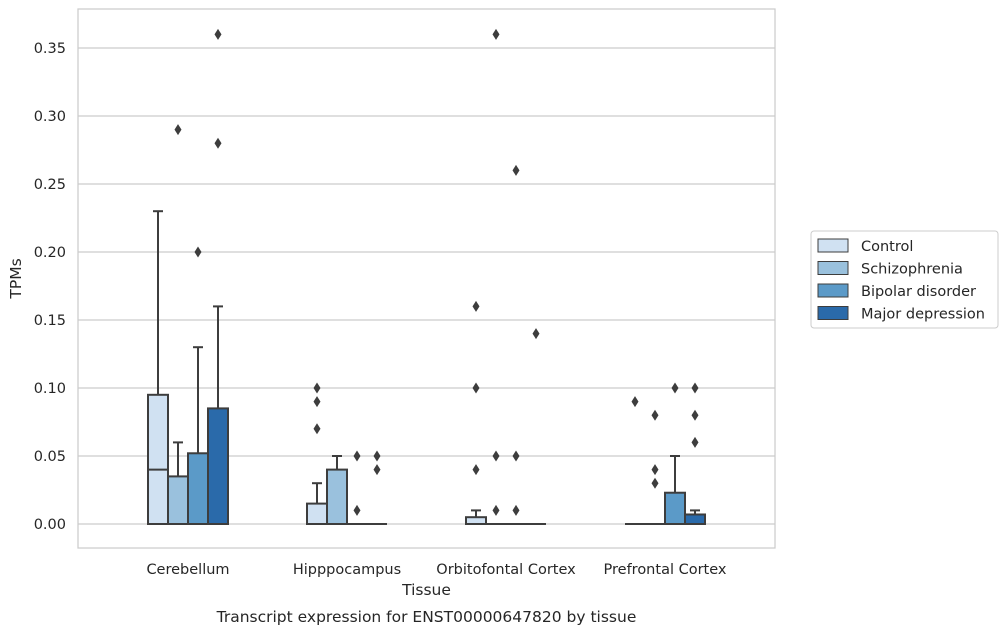 The image size is (1007, 634). I want to click on y-tick-label: 0.15, so click(50, 321).